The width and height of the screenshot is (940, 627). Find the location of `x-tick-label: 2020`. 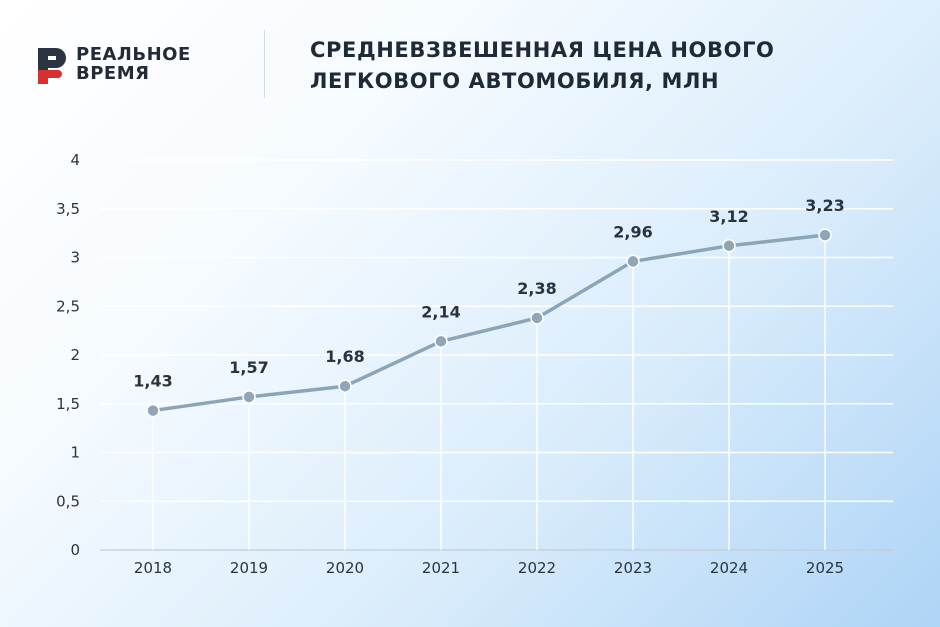

x-tick-label: 2020 is located at coordinates (345, 568).